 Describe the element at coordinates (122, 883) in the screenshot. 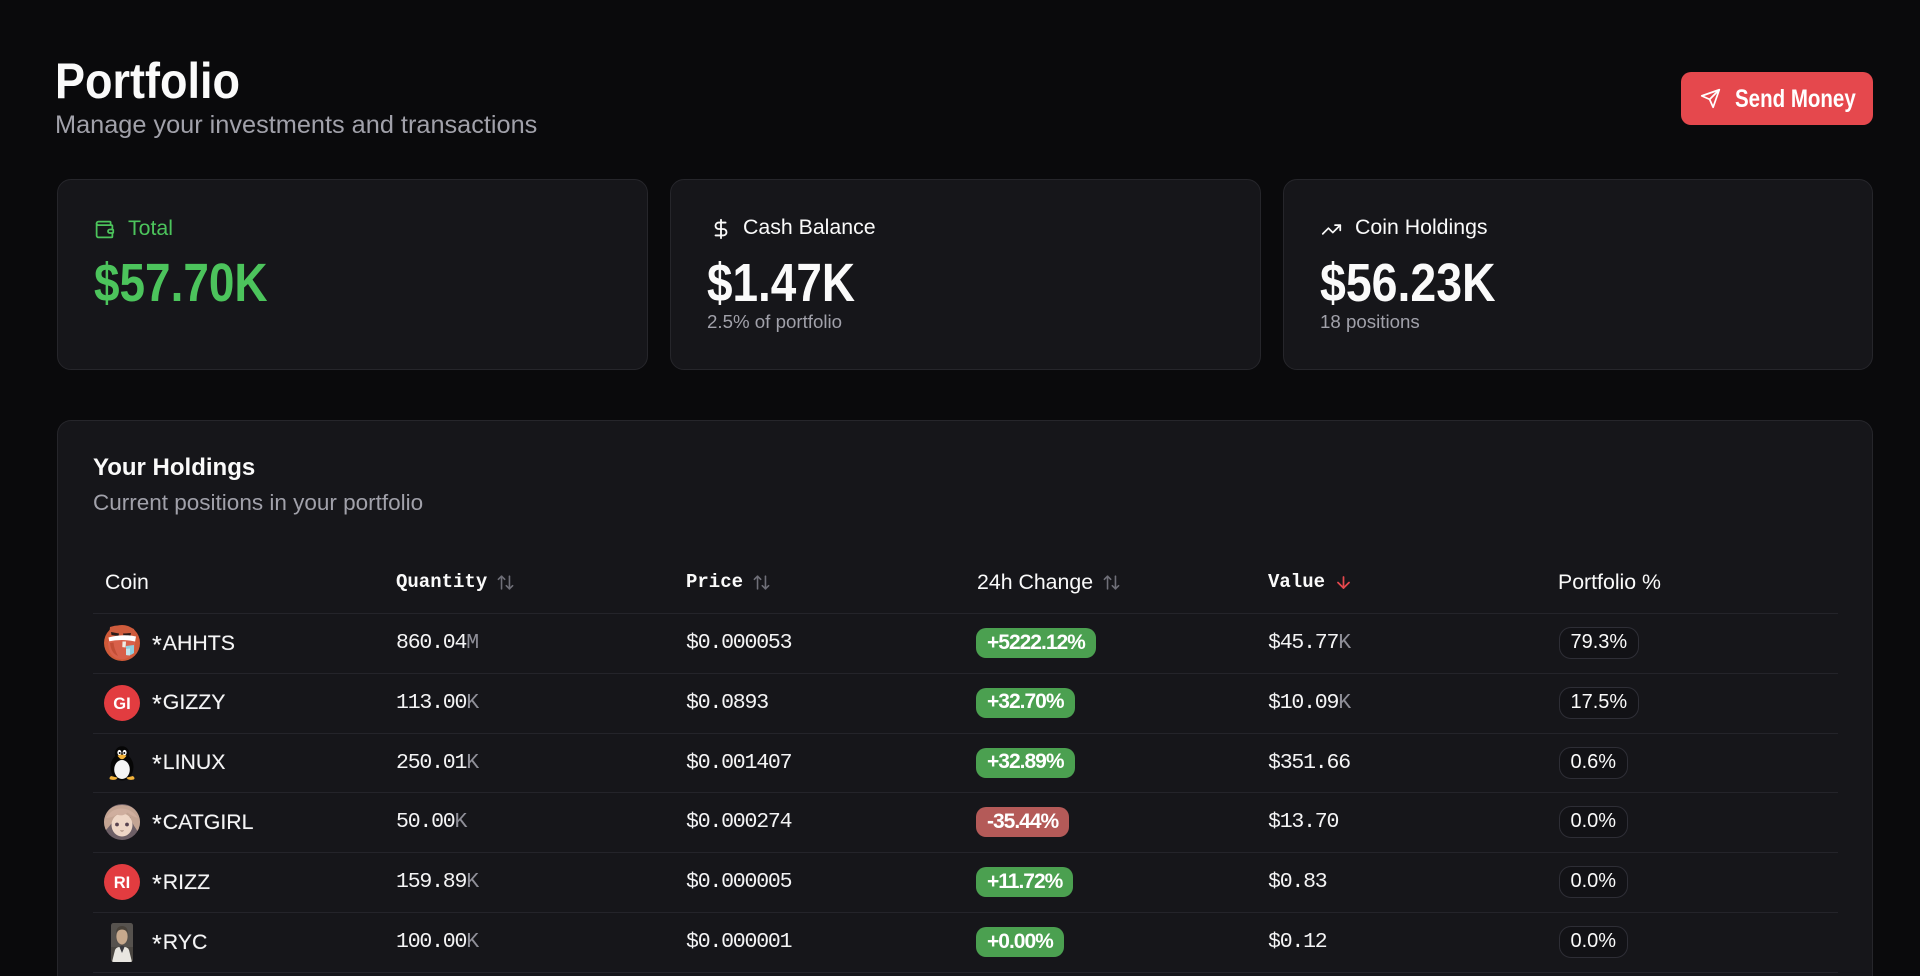

I see `svg-text: RI` at that location.